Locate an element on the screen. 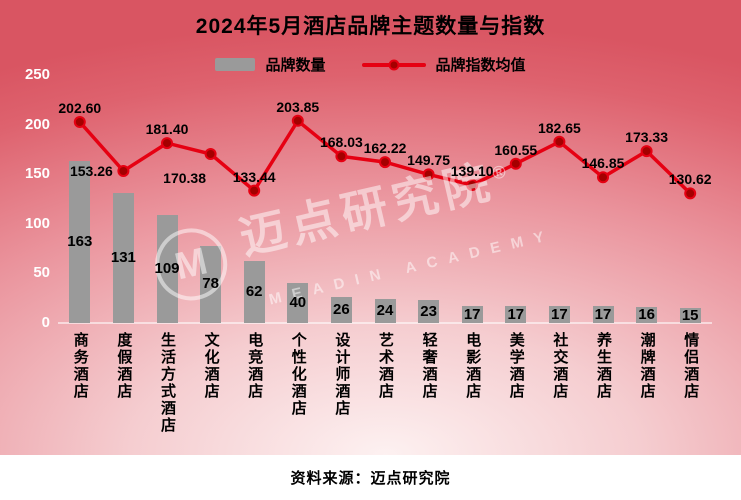 Image resolution: width=741 pixels, height=500 pixels. legend-item-bars: 品牌数量 is located at coordinates (270, 64).